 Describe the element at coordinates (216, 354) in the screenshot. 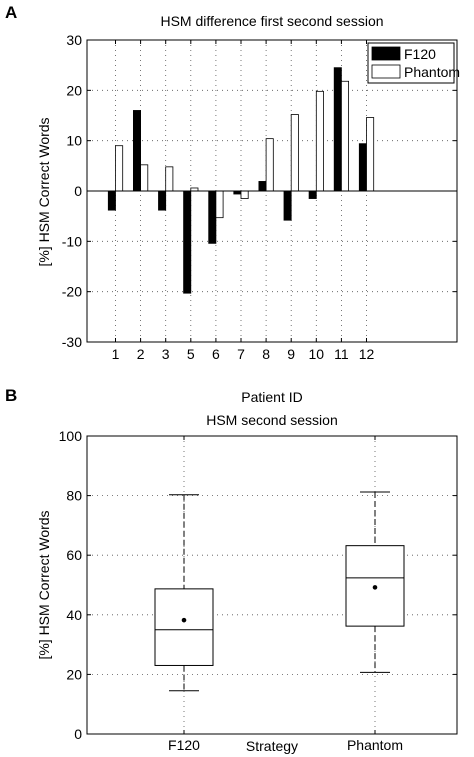

I see `chart-a-x-tick-label: 6` at that location.